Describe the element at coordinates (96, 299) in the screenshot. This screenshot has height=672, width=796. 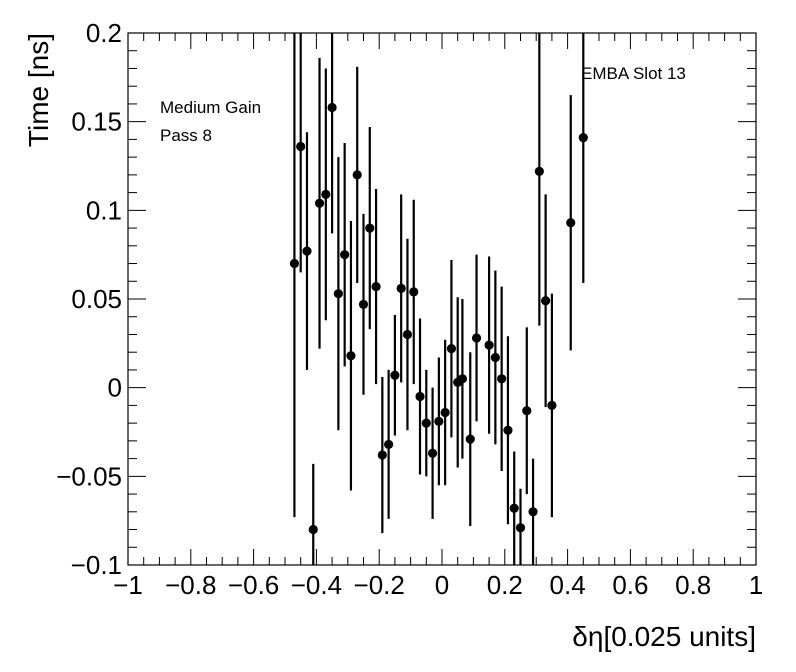
I see `y-tick-label: 0.05` at that location.